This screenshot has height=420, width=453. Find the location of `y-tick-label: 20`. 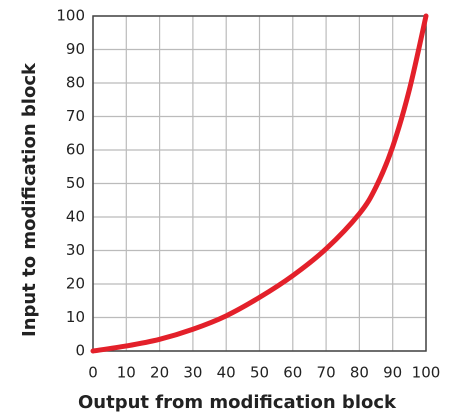

y-tick-label: 20 is located at coordinates (75, 284).